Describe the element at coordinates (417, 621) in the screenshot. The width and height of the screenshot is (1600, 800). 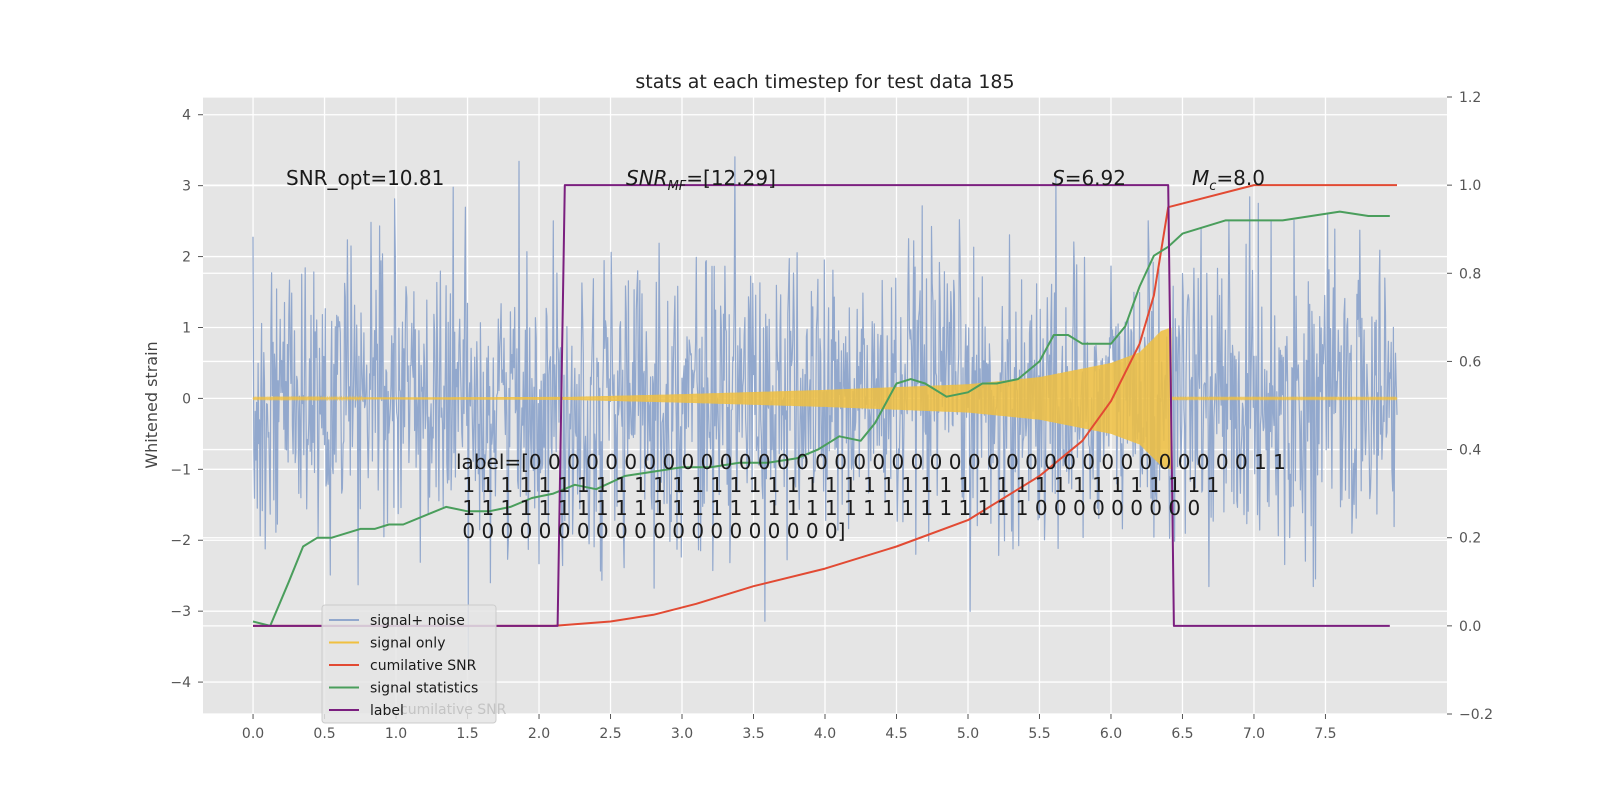
I see `legend-label: signal+ noise` at that location.